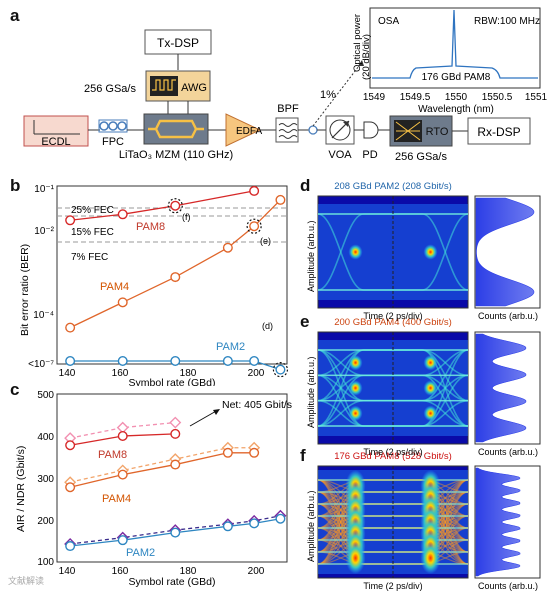 This screenshot has width=551, height=595. What do you see at coordinates (204, 418) in the screenshot?
I see `net-arrow` at bounding box center [204, 418].